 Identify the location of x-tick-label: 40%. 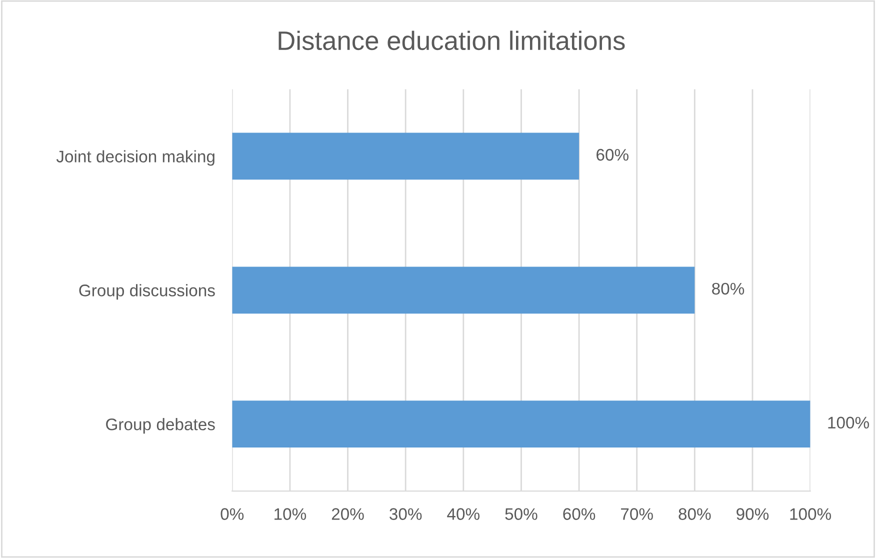
(463, 514).